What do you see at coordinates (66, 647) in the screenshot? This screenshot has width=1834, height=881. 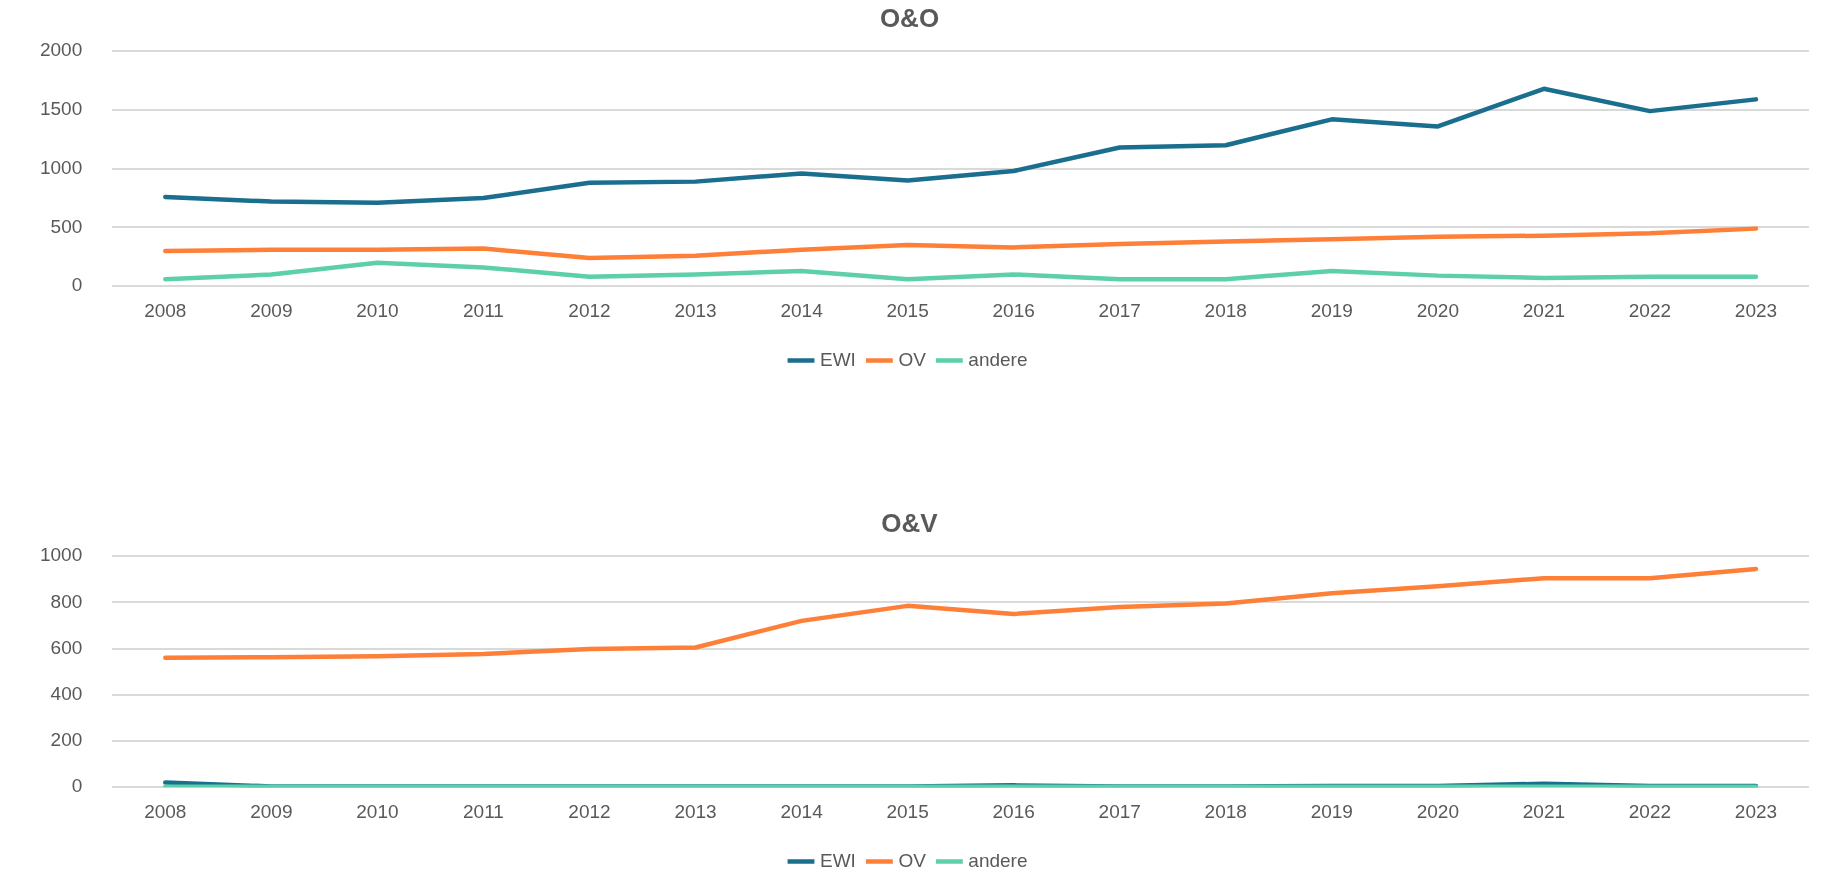 I see `y-tick-label: 600` at bounding box center [66, 647].